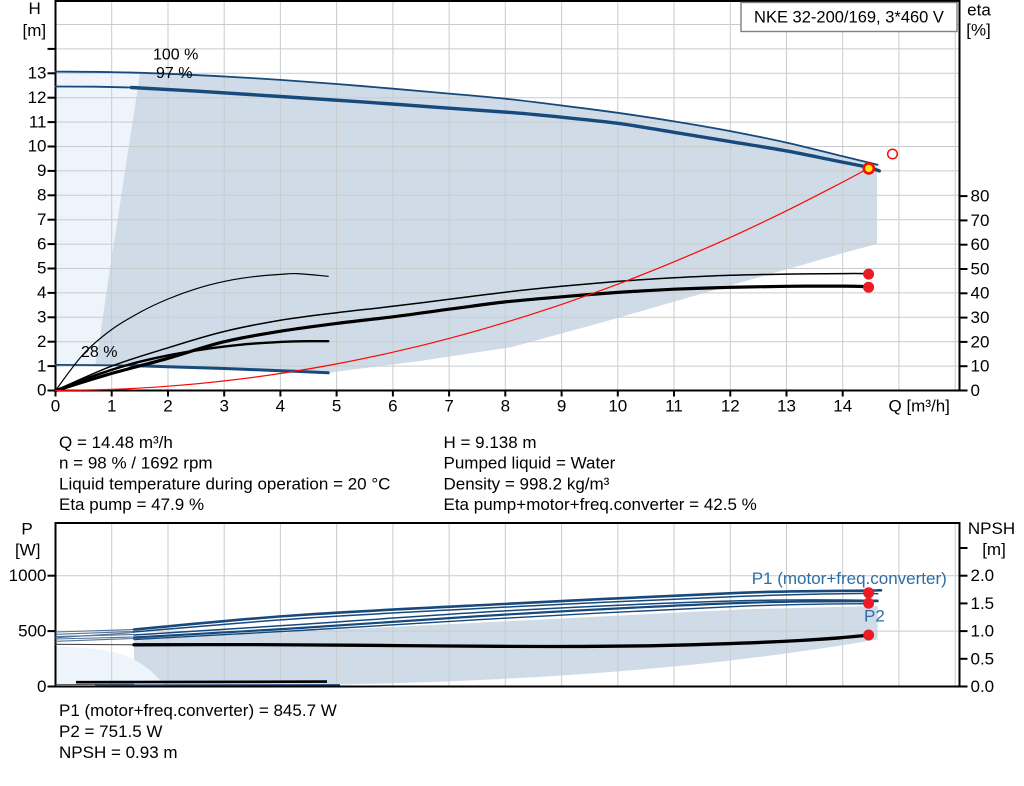  What do you see at coordinates (99, 352) in the screenshot?
I see `svg-text: 28 %` at bounding box center [99, 352].